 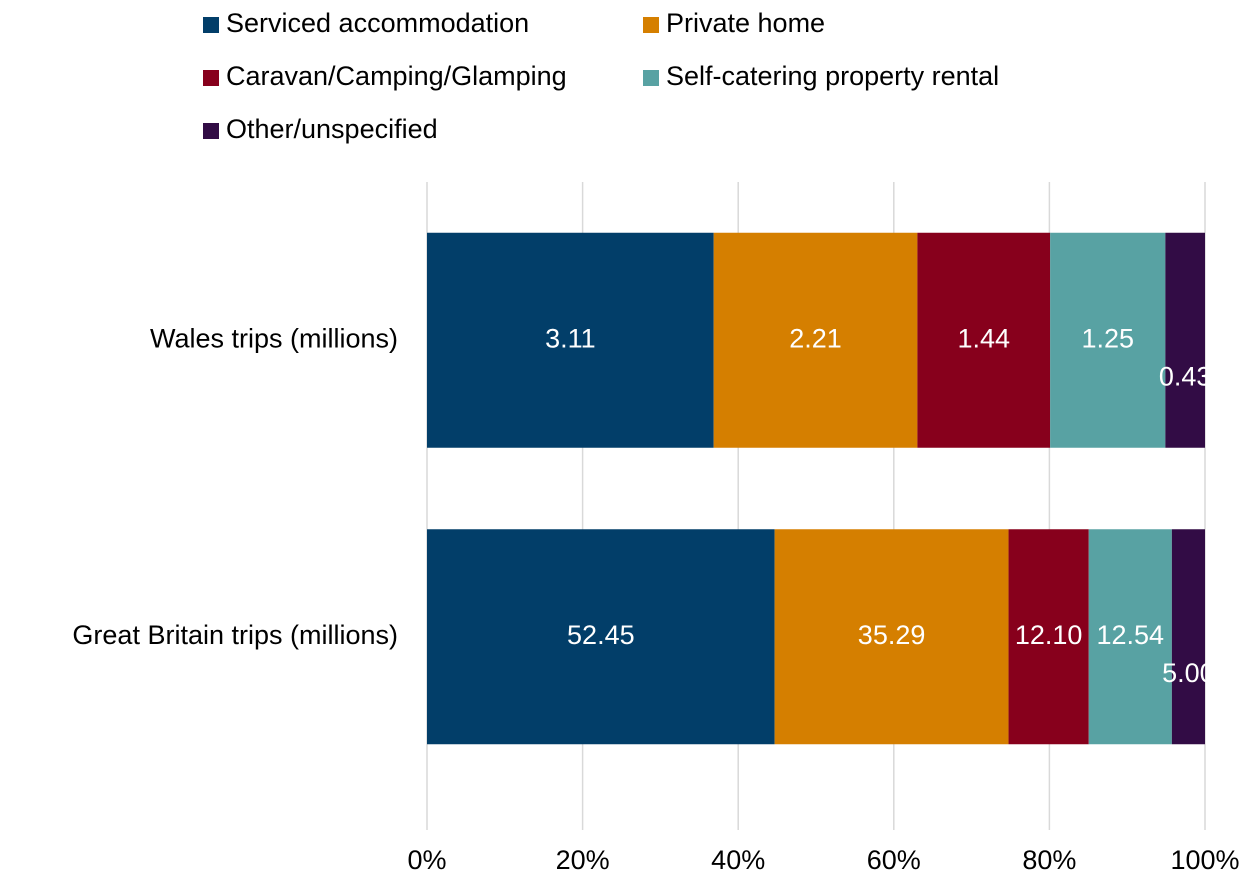 What do you see at coordinates (1188, 673) in the screenshot?
I see `data-label: 5.00` at bounding box center [1188, 673].